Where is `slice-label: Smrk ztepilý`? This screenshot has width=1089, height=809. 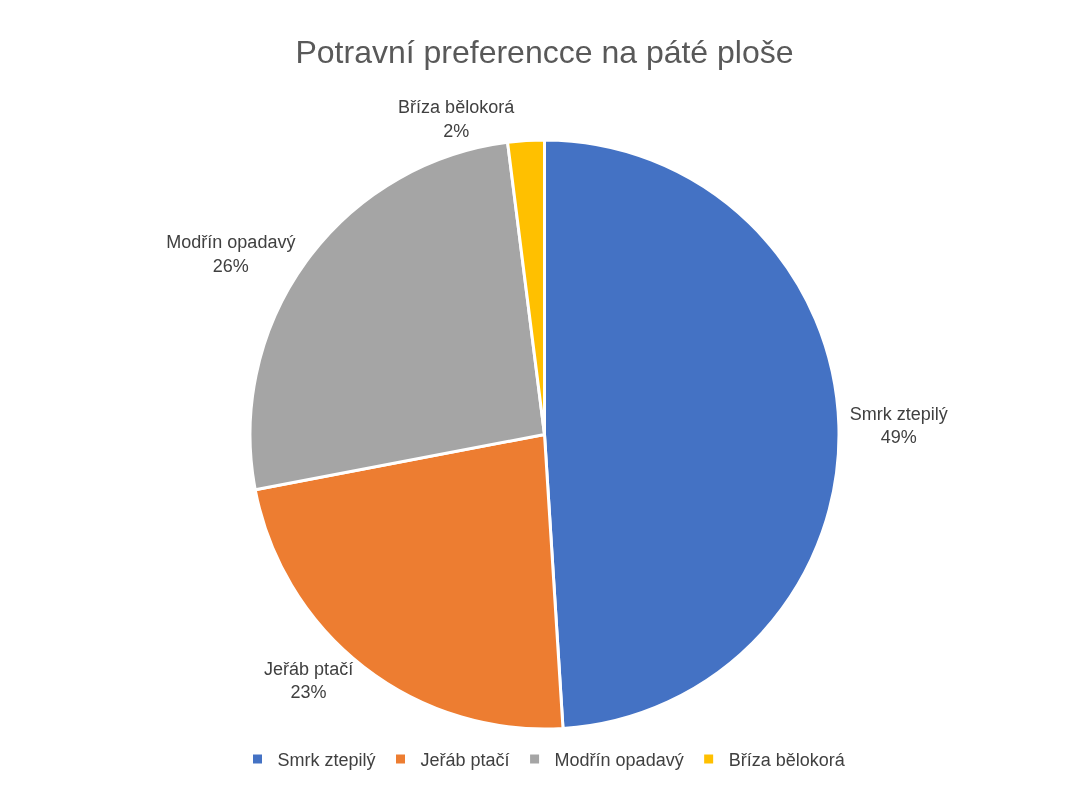
slice-label: Smrk ztepilý is located at coordinates (898, 413).